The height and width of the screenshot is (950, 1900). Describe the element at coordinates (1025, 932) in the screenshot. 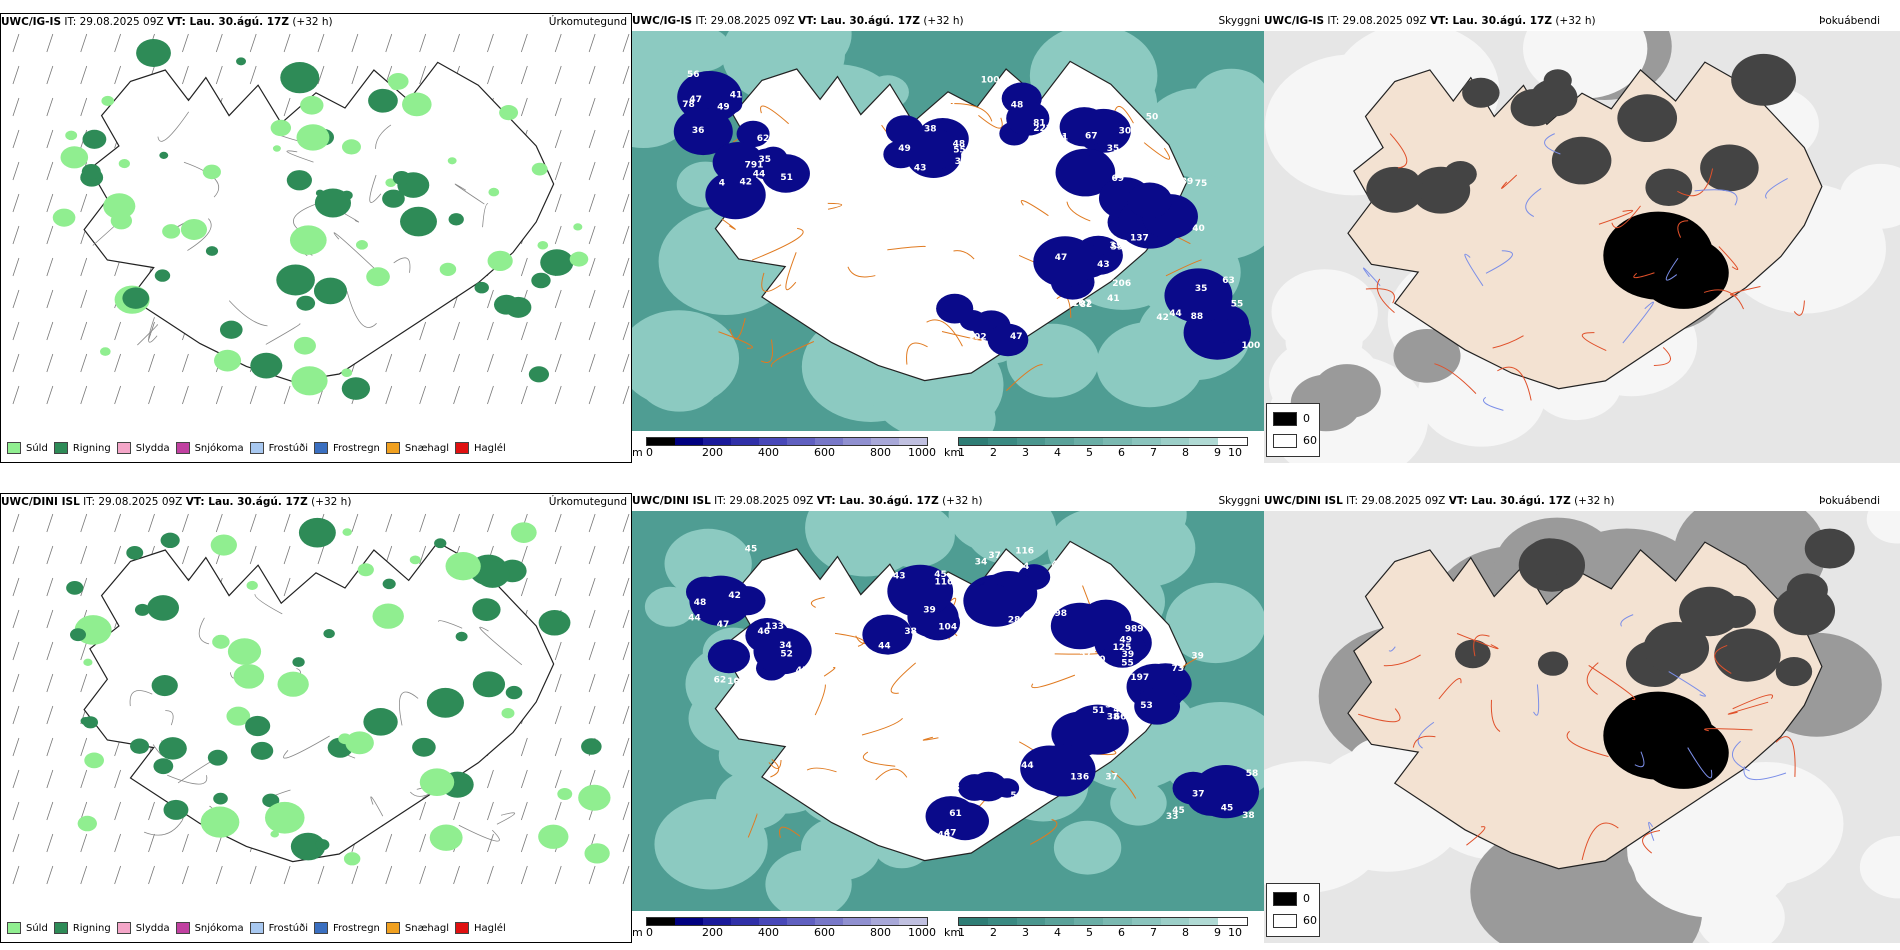

I see `scale-tick: 3` at that location.